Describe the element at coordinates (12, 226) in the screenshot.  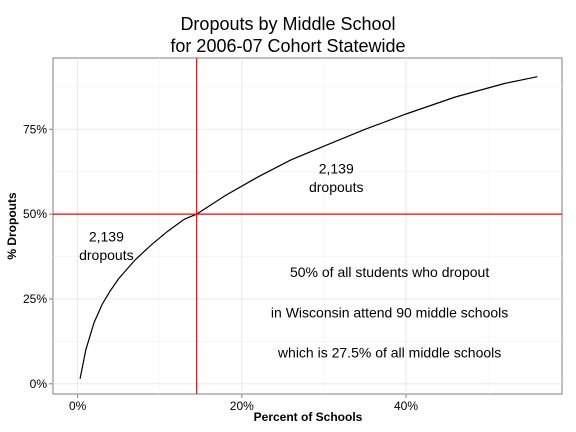
I see `y-axis-label: % Dropouts` at that location.